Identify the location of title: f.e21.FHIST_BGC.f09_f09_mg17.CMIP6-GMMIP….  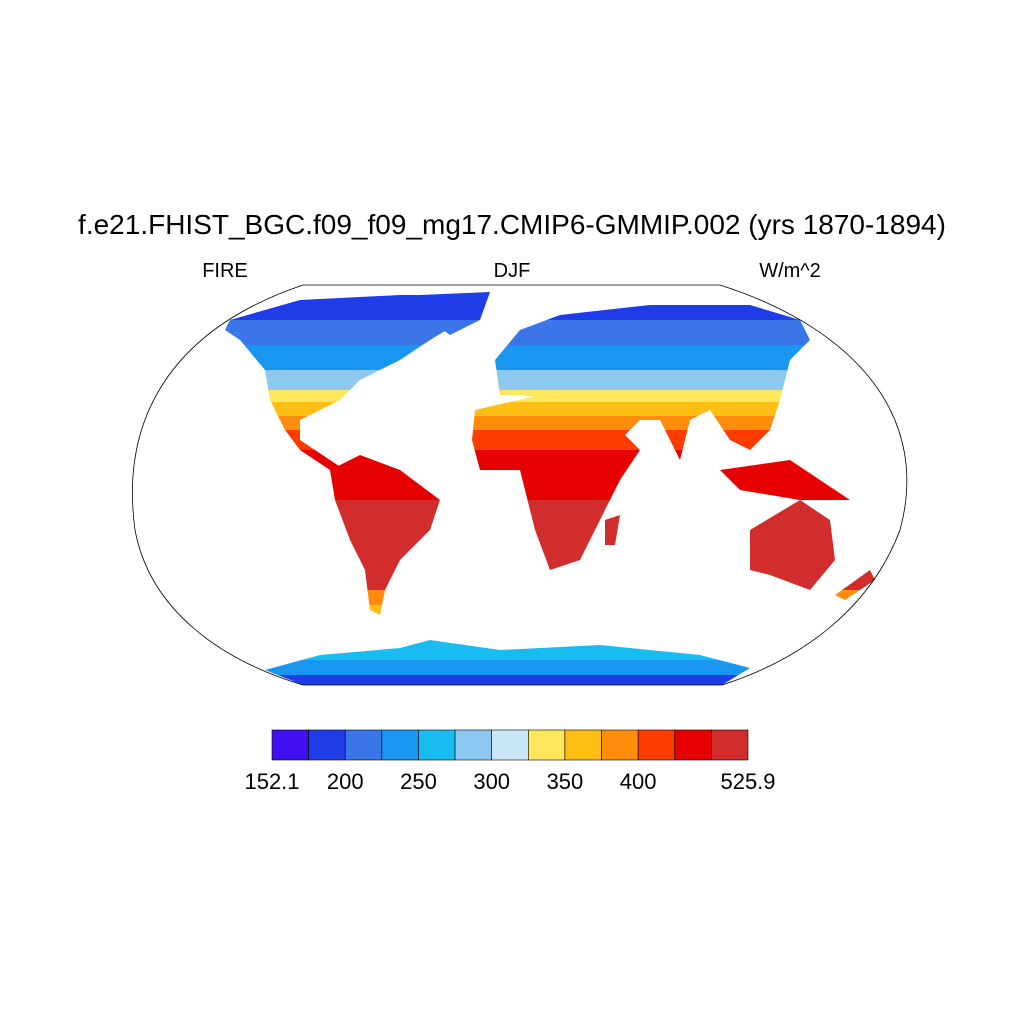
(512, 224).